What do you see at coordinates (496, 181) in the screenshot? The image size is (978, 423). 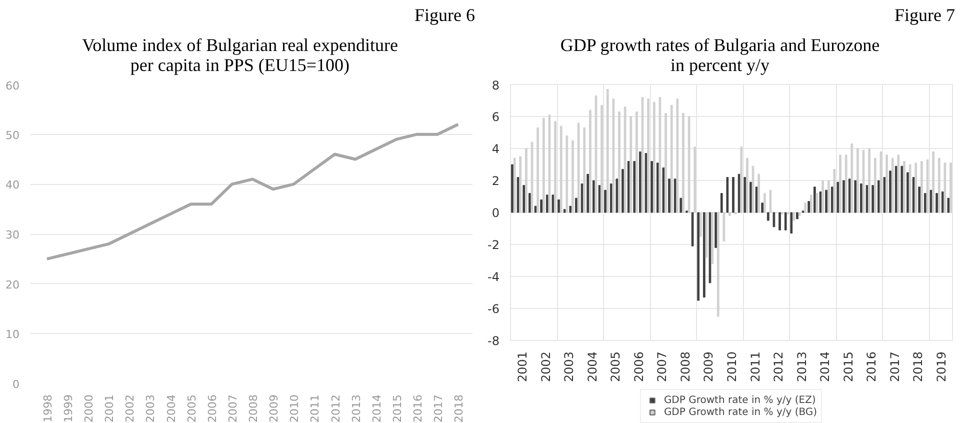 I see `y-tick-label: 2` at bounding box center [496, 181].